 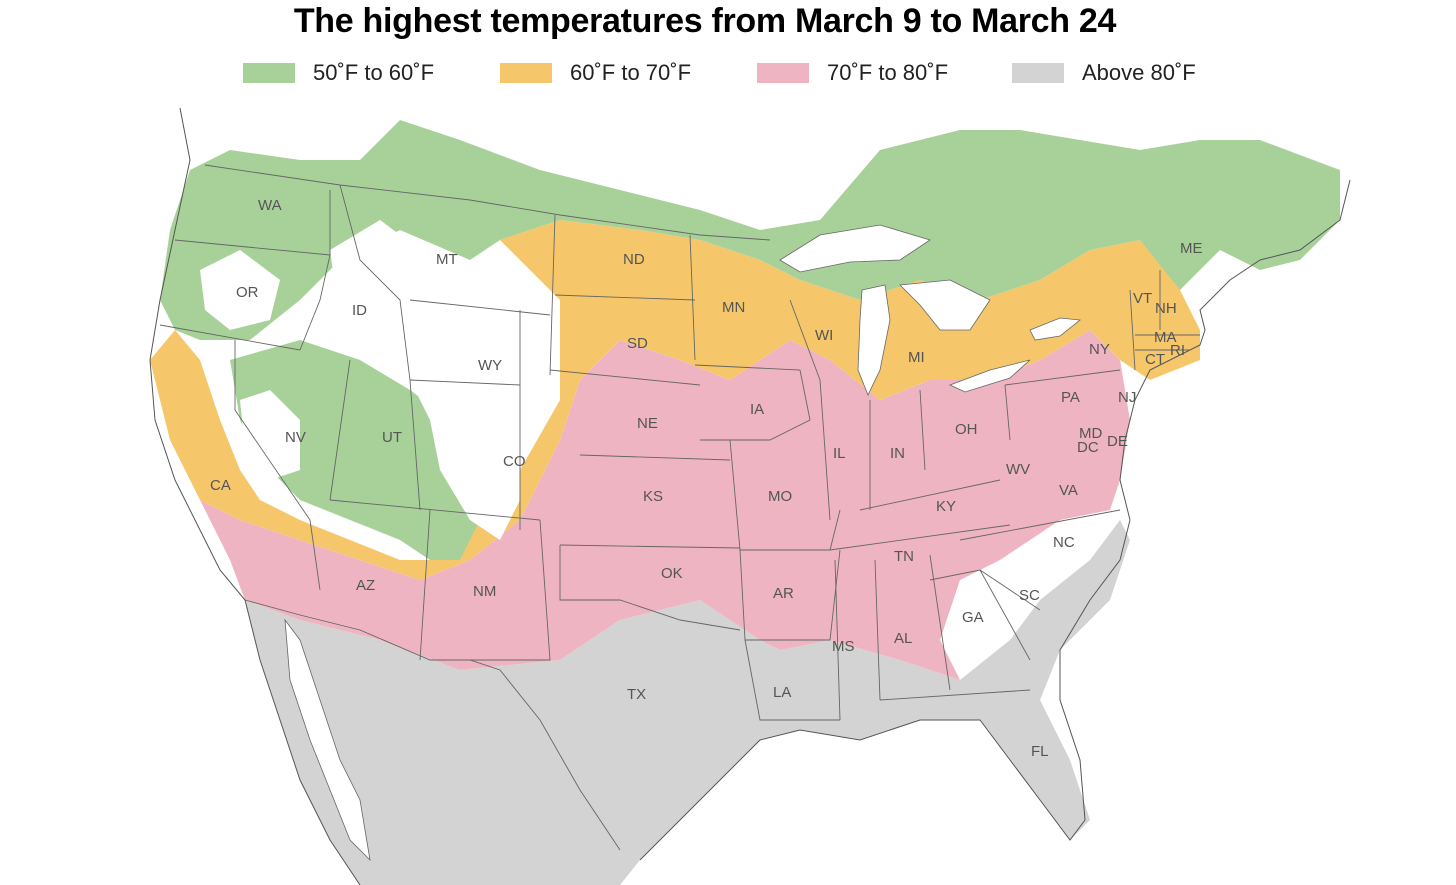 I want to click on border-oh-pa, so click(x=1007, y=412).